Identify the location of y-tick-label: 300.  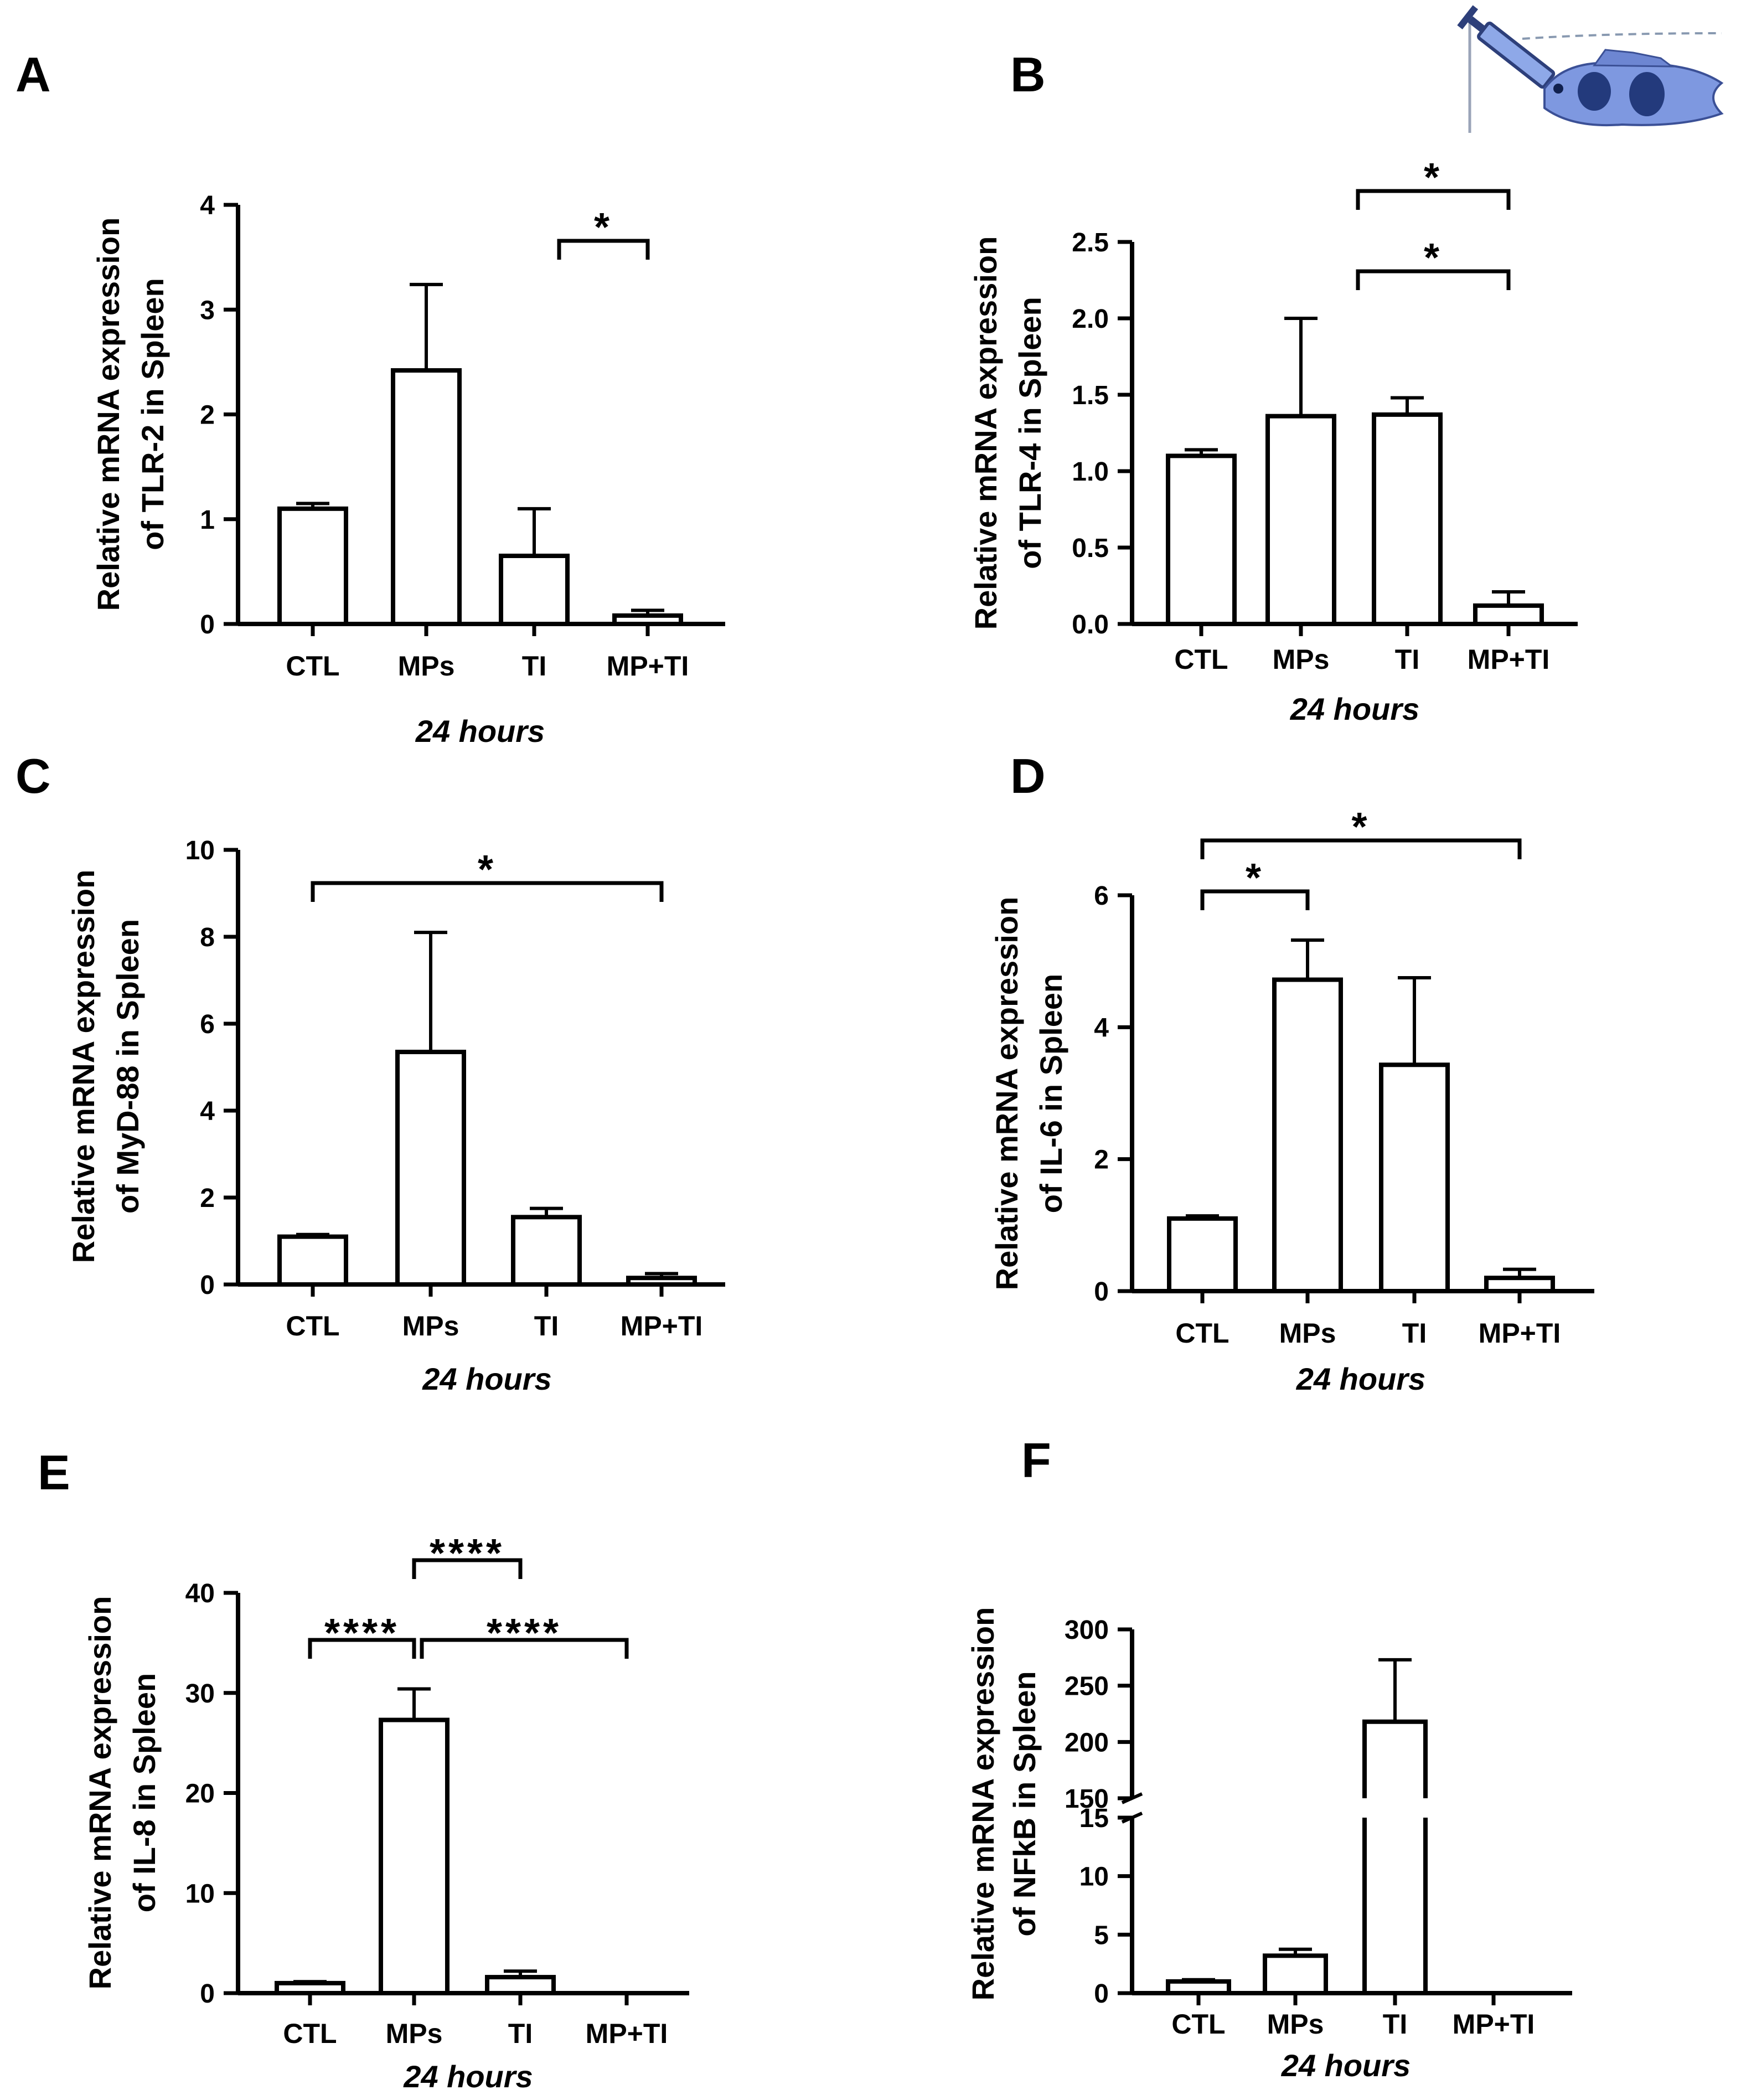
(1087, 1630).